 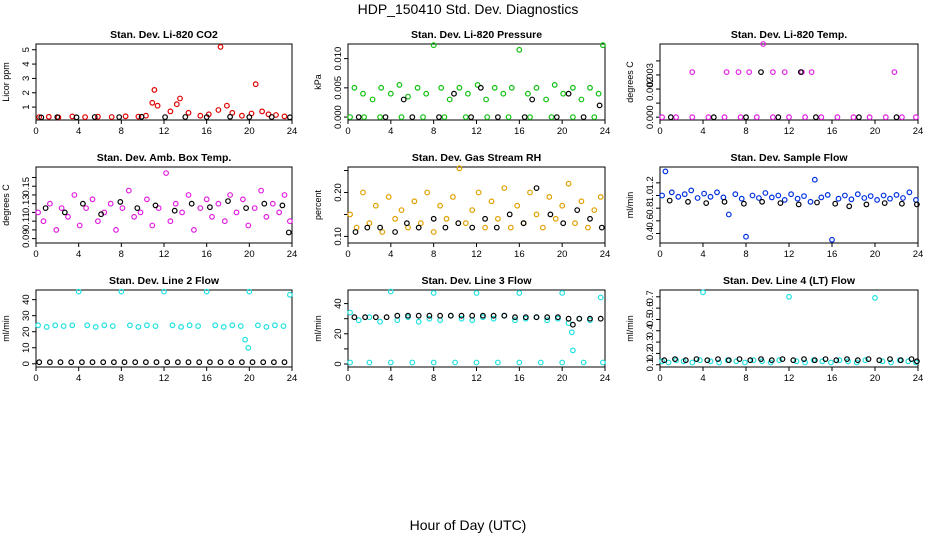 I want to click on y-tick-label: 0.10, so click(x=338, y=236).